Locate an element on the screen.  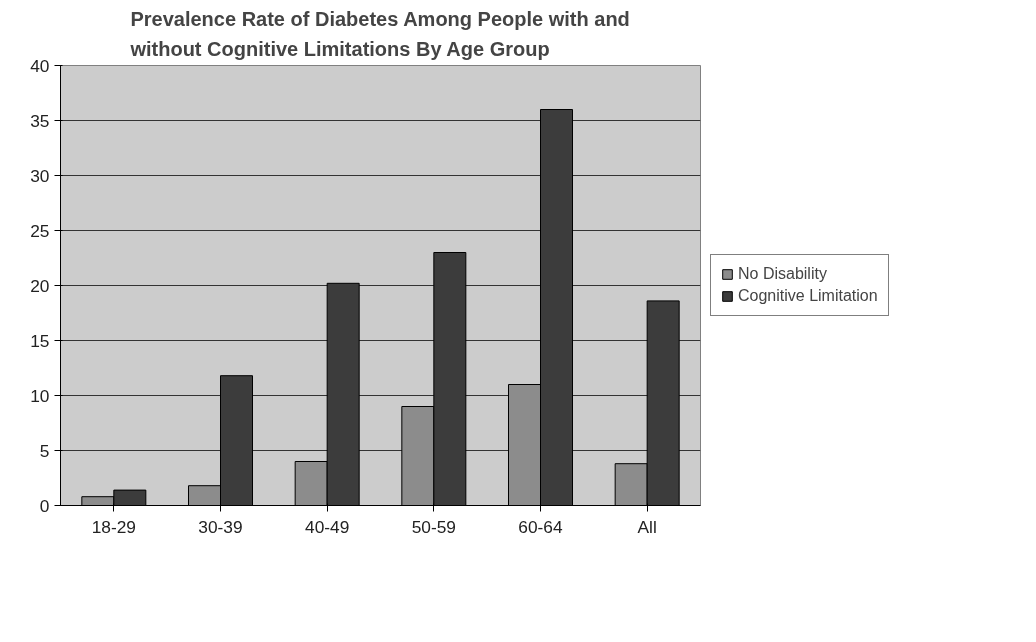
y-tick-label: 5 is located at coordinates (44, 450).